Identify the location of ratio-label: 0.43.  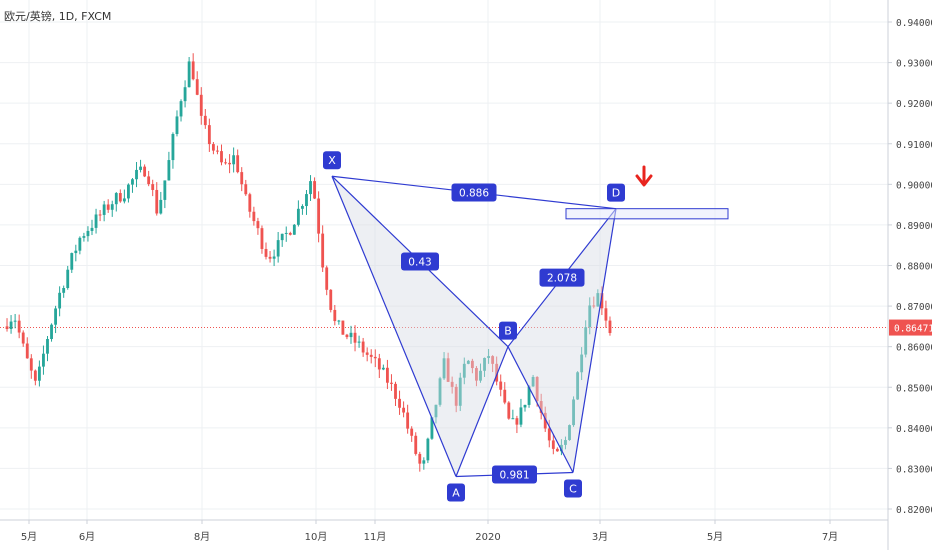
(419, 262).